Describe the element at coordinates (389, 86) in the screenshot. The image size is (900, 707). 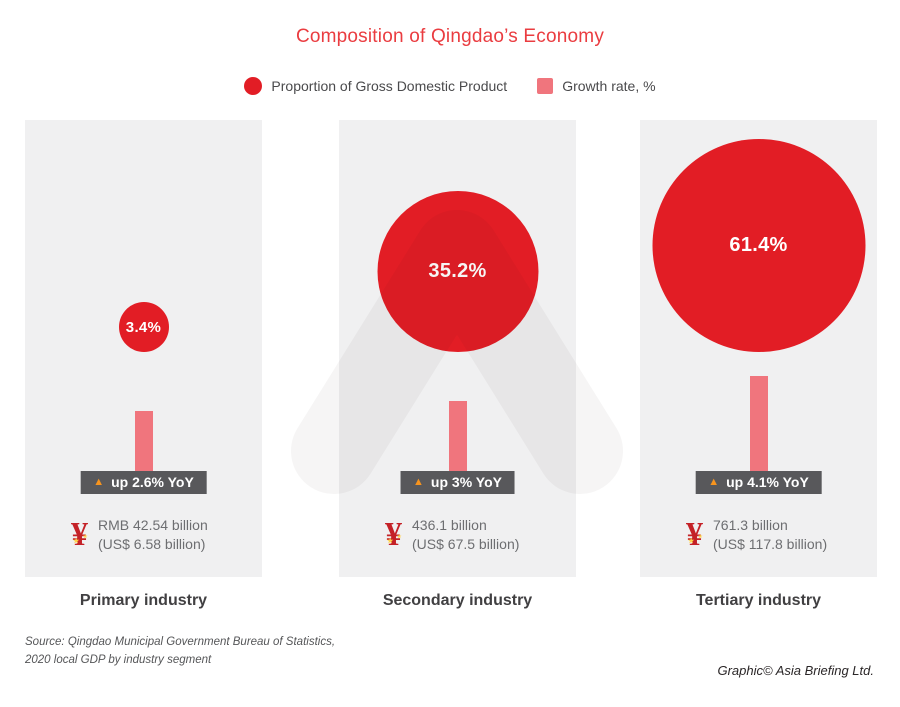
I see `legend-label-gdp: Proportion of Gross Domestic Product` at that location.